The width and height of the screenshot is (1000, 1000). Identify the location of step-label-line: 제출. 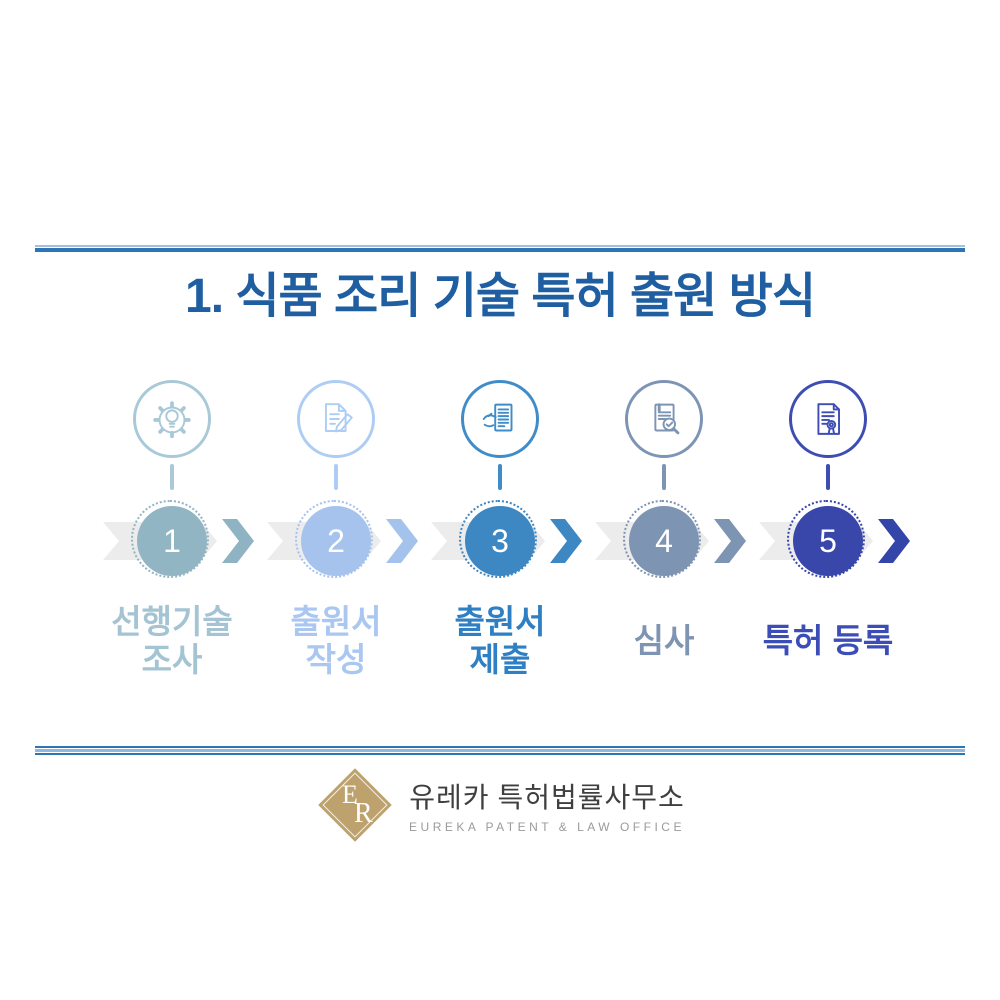
(500, 659).